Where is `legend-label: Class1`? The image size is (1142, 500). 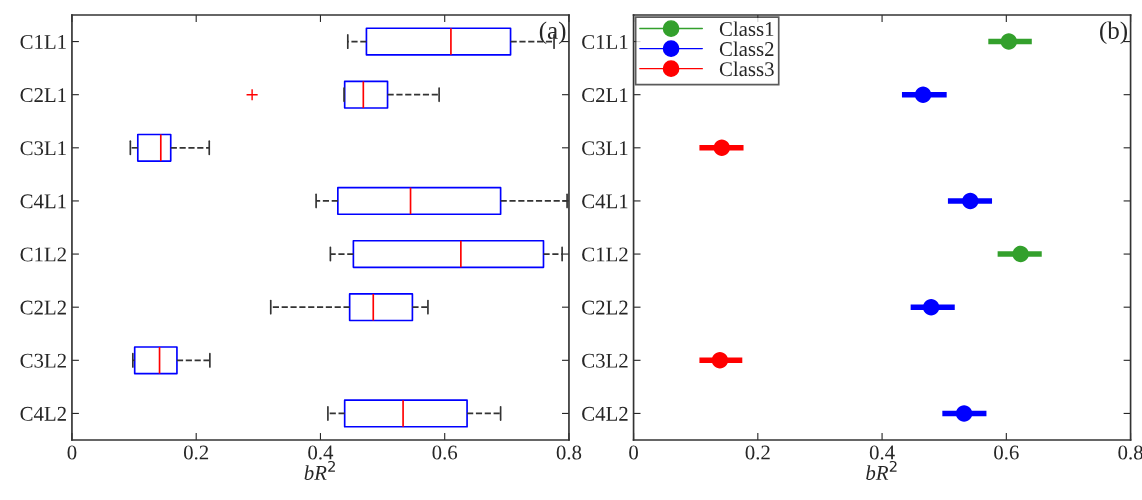
legend-label: Class1 is located at coordinates (746, 29).